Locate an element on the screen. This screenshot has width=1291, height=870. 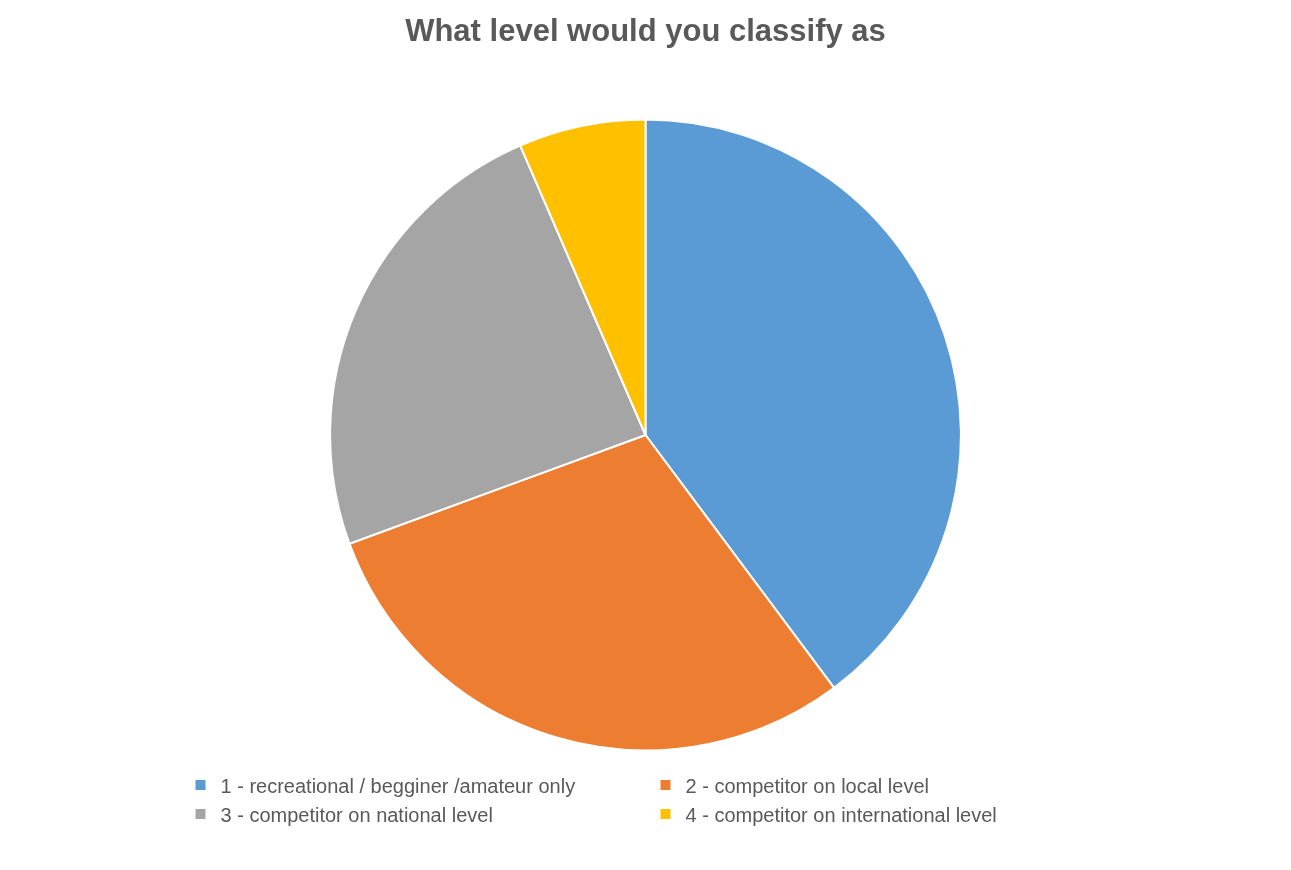
legend-label: 4 - competitor on international level is located at coordinates (841, 814).